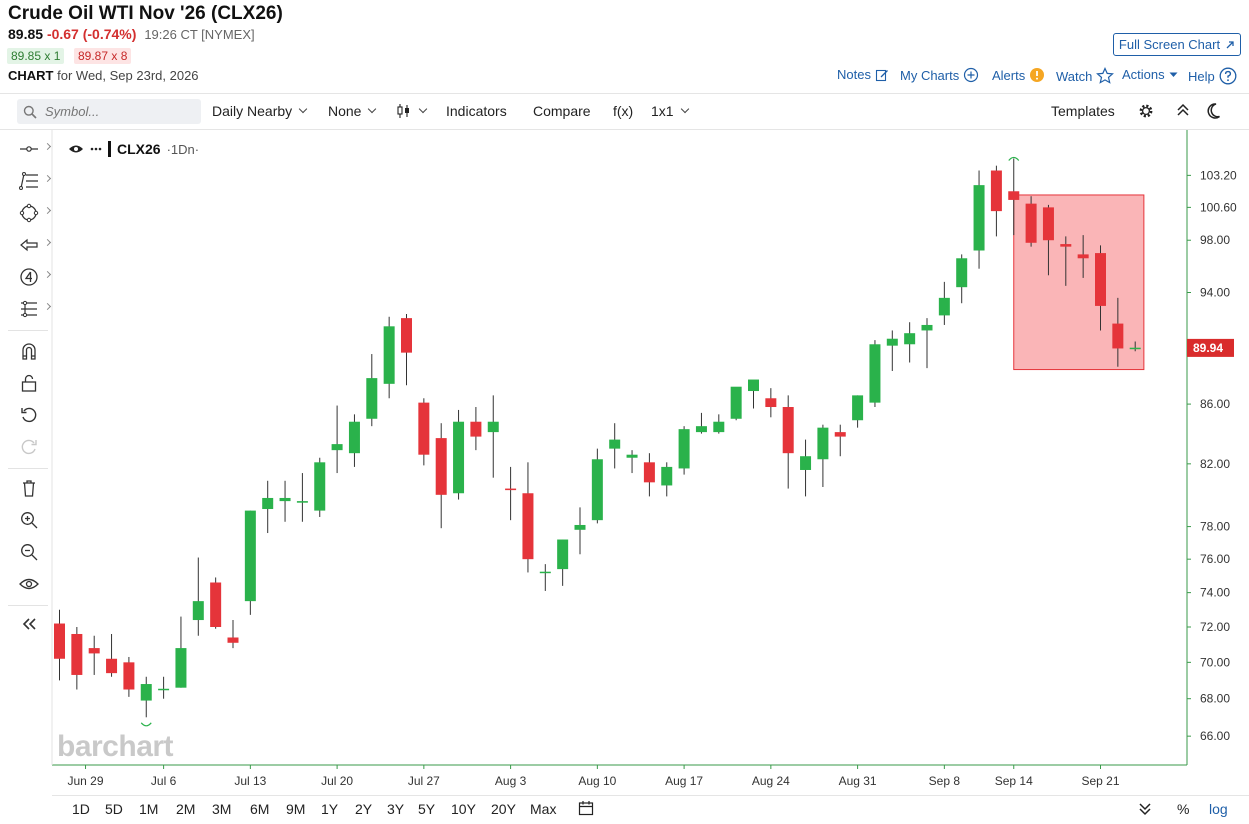 This screenshot has height=824, width=1249. What do you see at coordinates (503, 809) in the screenshot?
I see `range-20y: 20Y` at bounding box center [503, 809].